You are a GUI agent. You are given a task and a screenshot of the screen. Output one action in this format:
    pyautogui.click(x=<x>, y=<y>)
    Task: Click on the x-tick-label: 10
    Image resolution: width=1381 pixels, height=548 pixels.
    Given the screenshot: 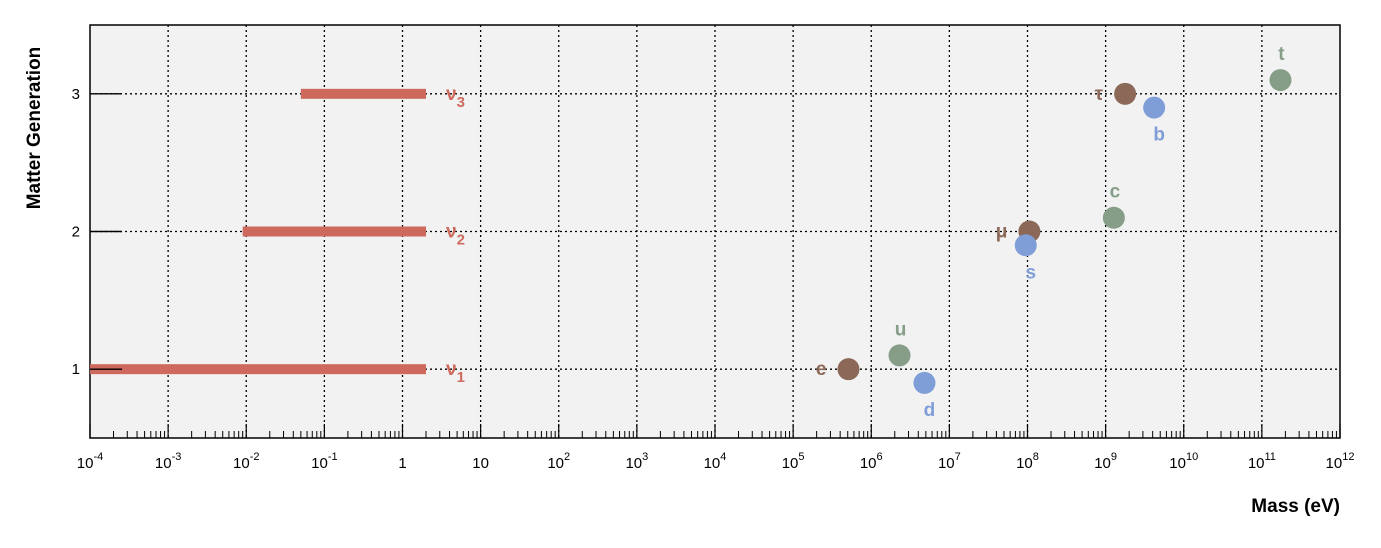 What is the action you would take?
    pyautogui.click(x=480, y=463)
    